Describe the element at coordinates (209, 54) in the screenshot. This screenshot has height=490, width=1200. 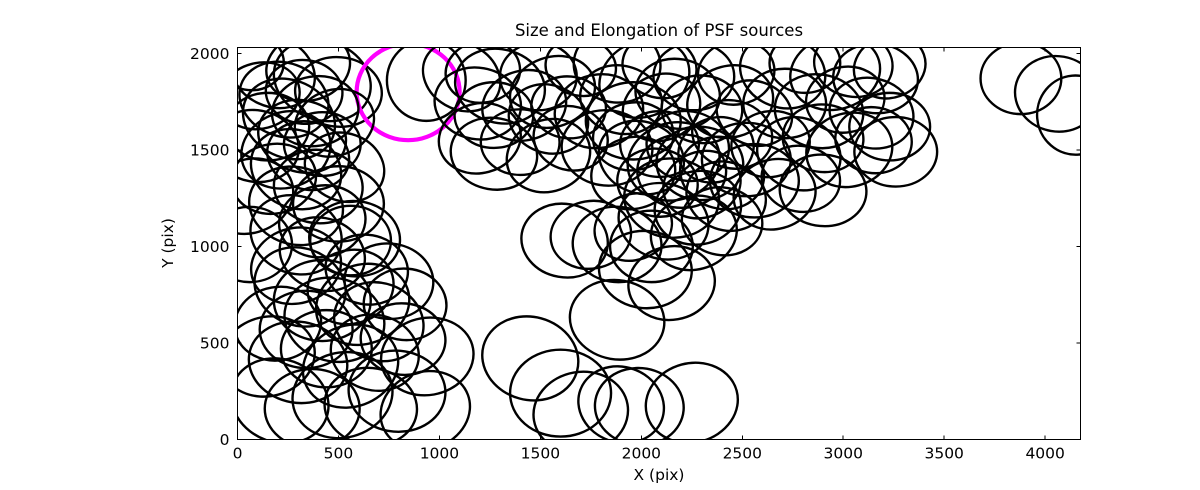
I see `y-tick-label: 2000` at that location.